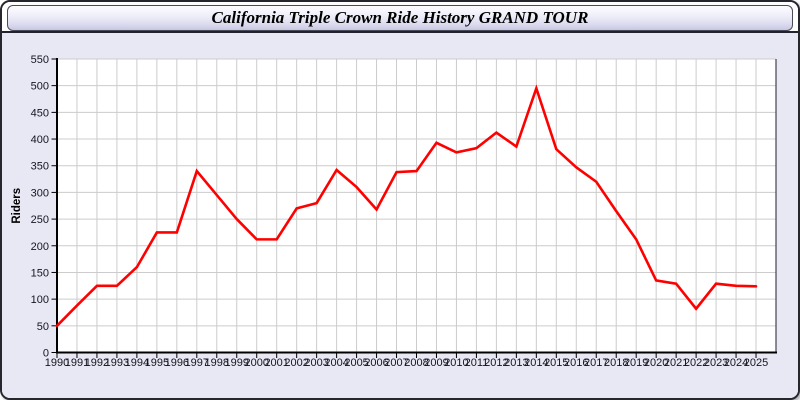 This screenshot has width=800, height=400. Describe the element at coordinates (40, 60) in the screenshot. I see `y-tick-label: 550` at that location.